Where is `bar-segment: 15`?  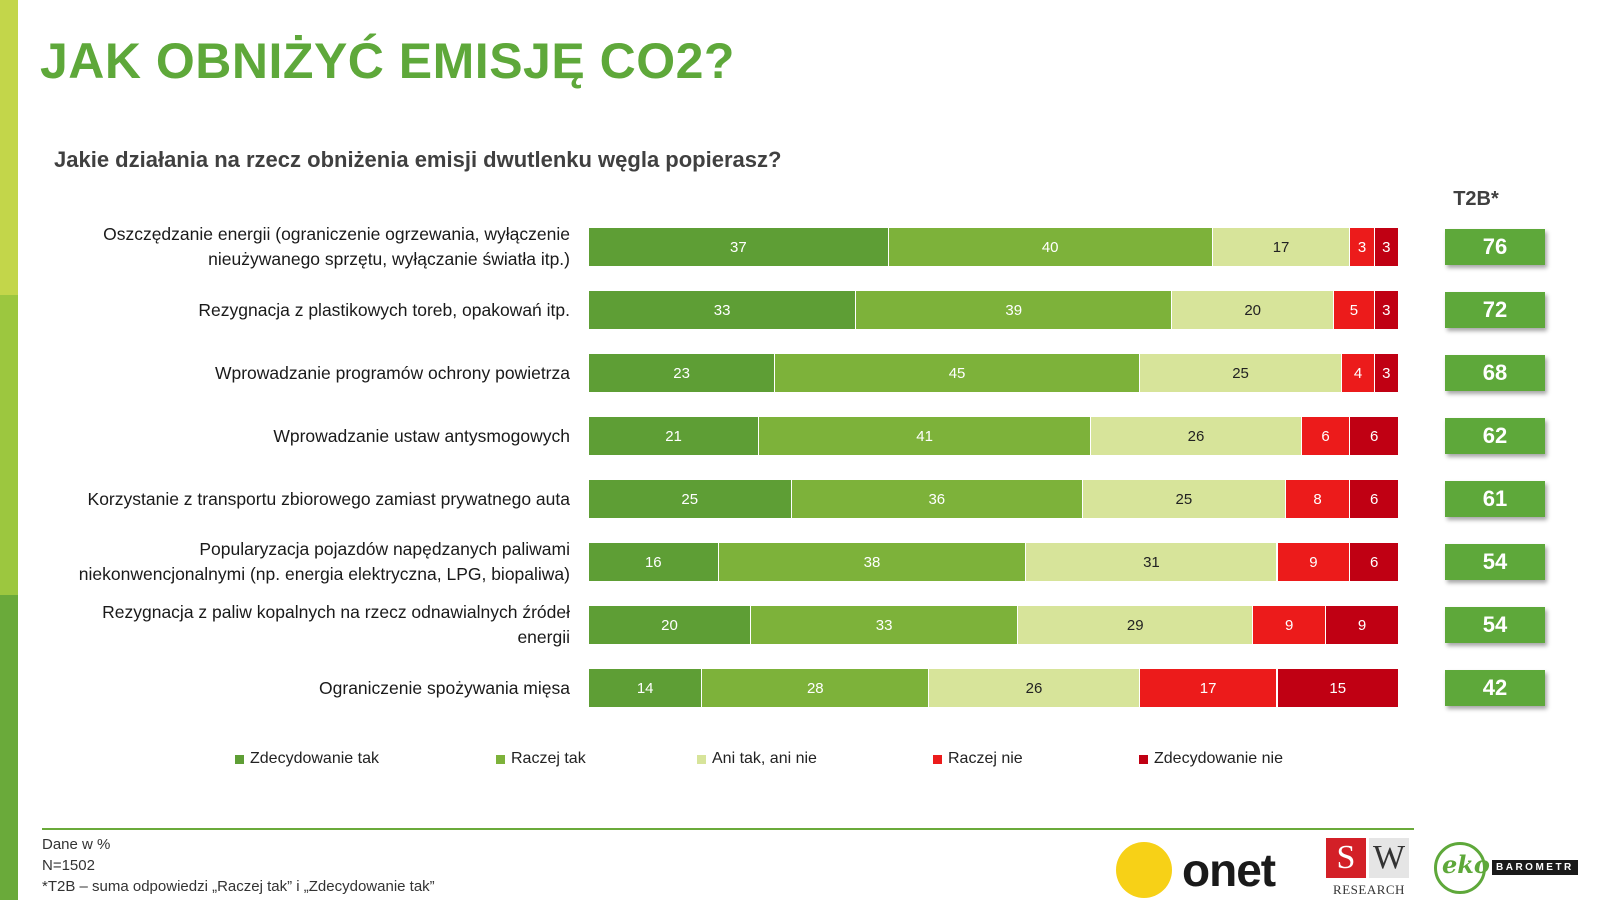
bar-segment: 15 is located at coordinates (1338, 688).